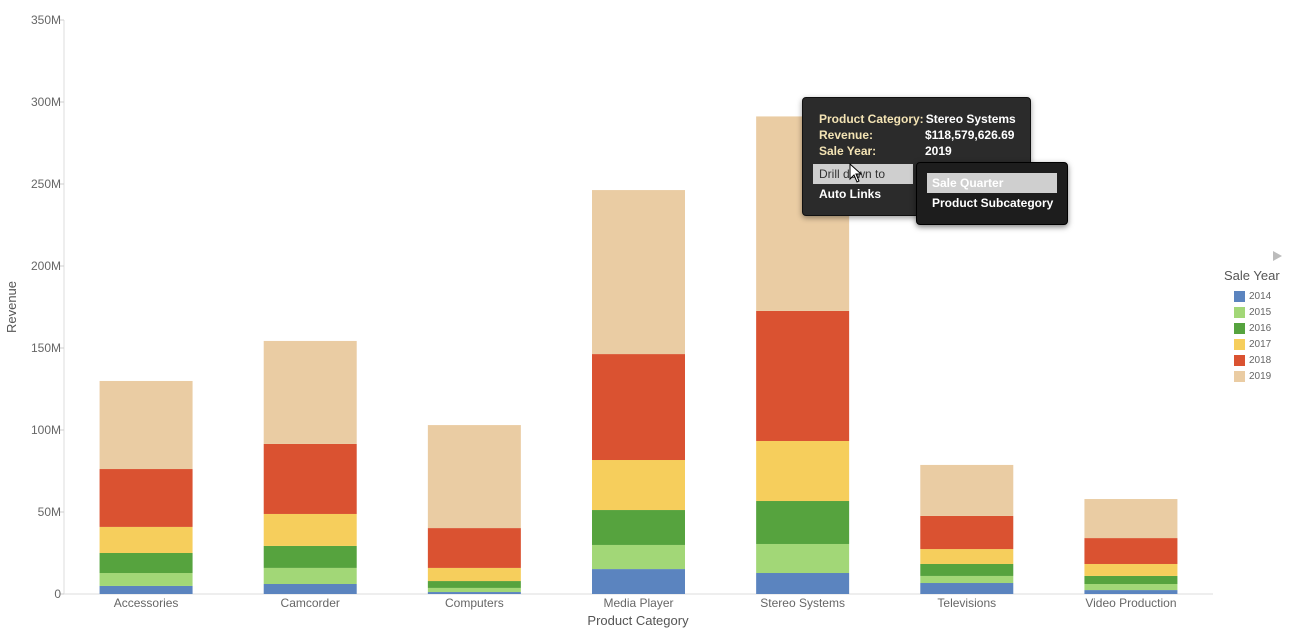  What do you see at coordinates (1131, 592) in the screenshot?
I see `bar-segment-video-production-2014` at bounding box center [1131, 592].